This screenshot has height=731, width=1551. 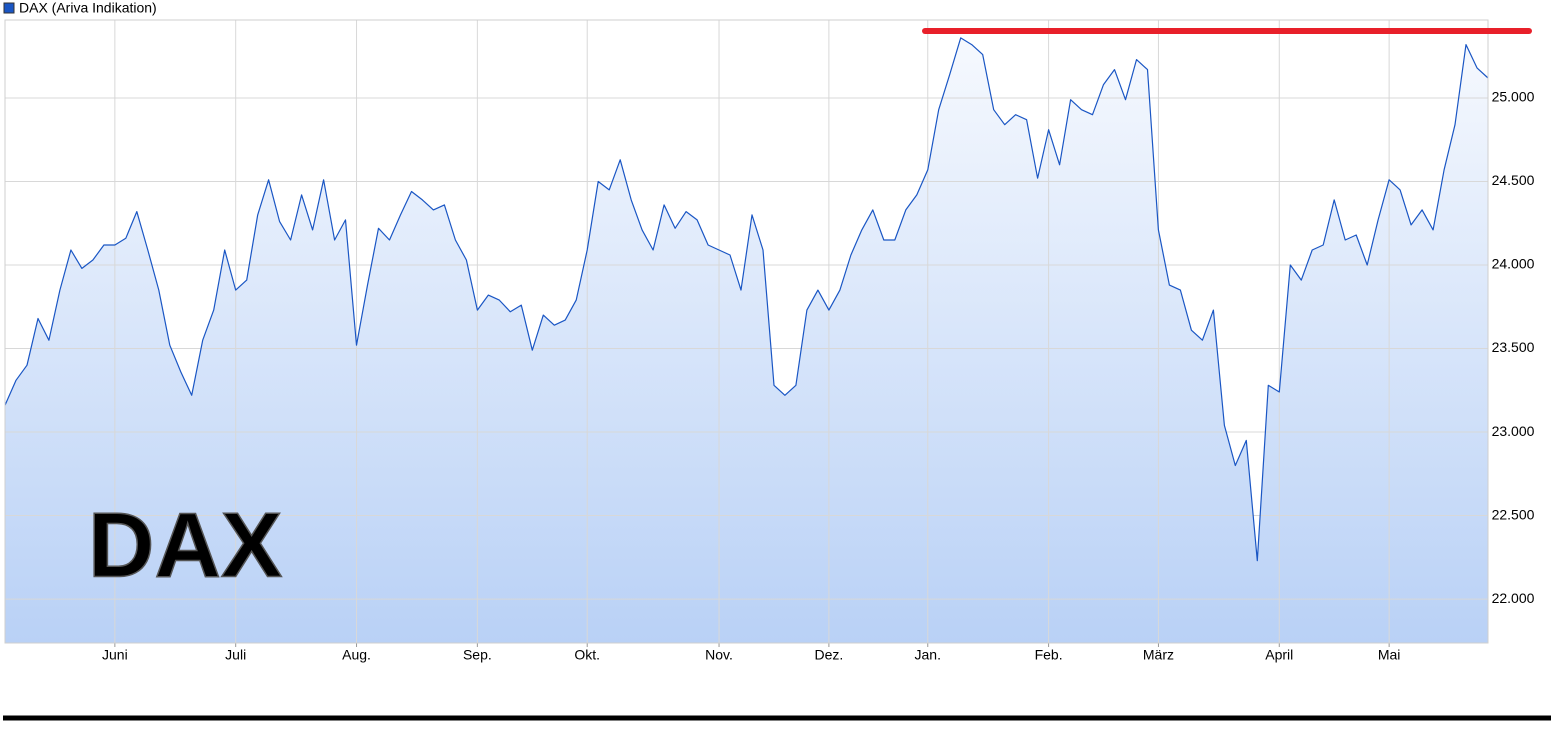 What do you see at coordinates (1513, 97) in the screenshot?
I see `y-tick-label: 25.000` at bounding box center [1513, 97].